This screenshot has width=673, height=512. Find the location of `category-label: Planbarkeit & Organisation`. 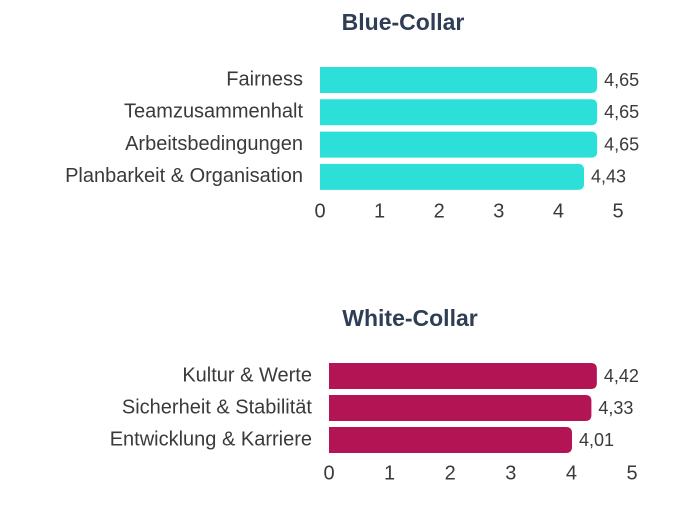

category-label: Planbarkeit & Organisation is located at coordinates (184, 176).